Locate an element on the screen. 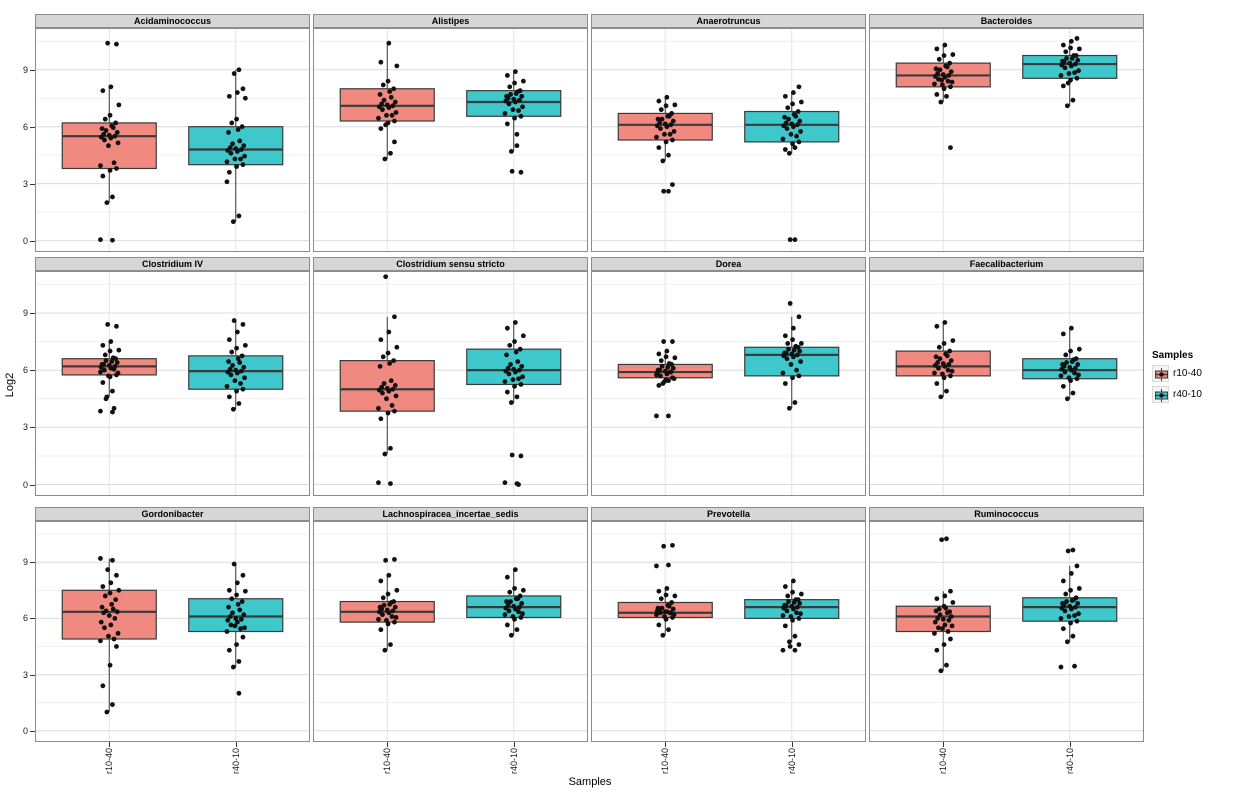  facet-panel: Faecalibacterium is located at coordinates (1006, 376).